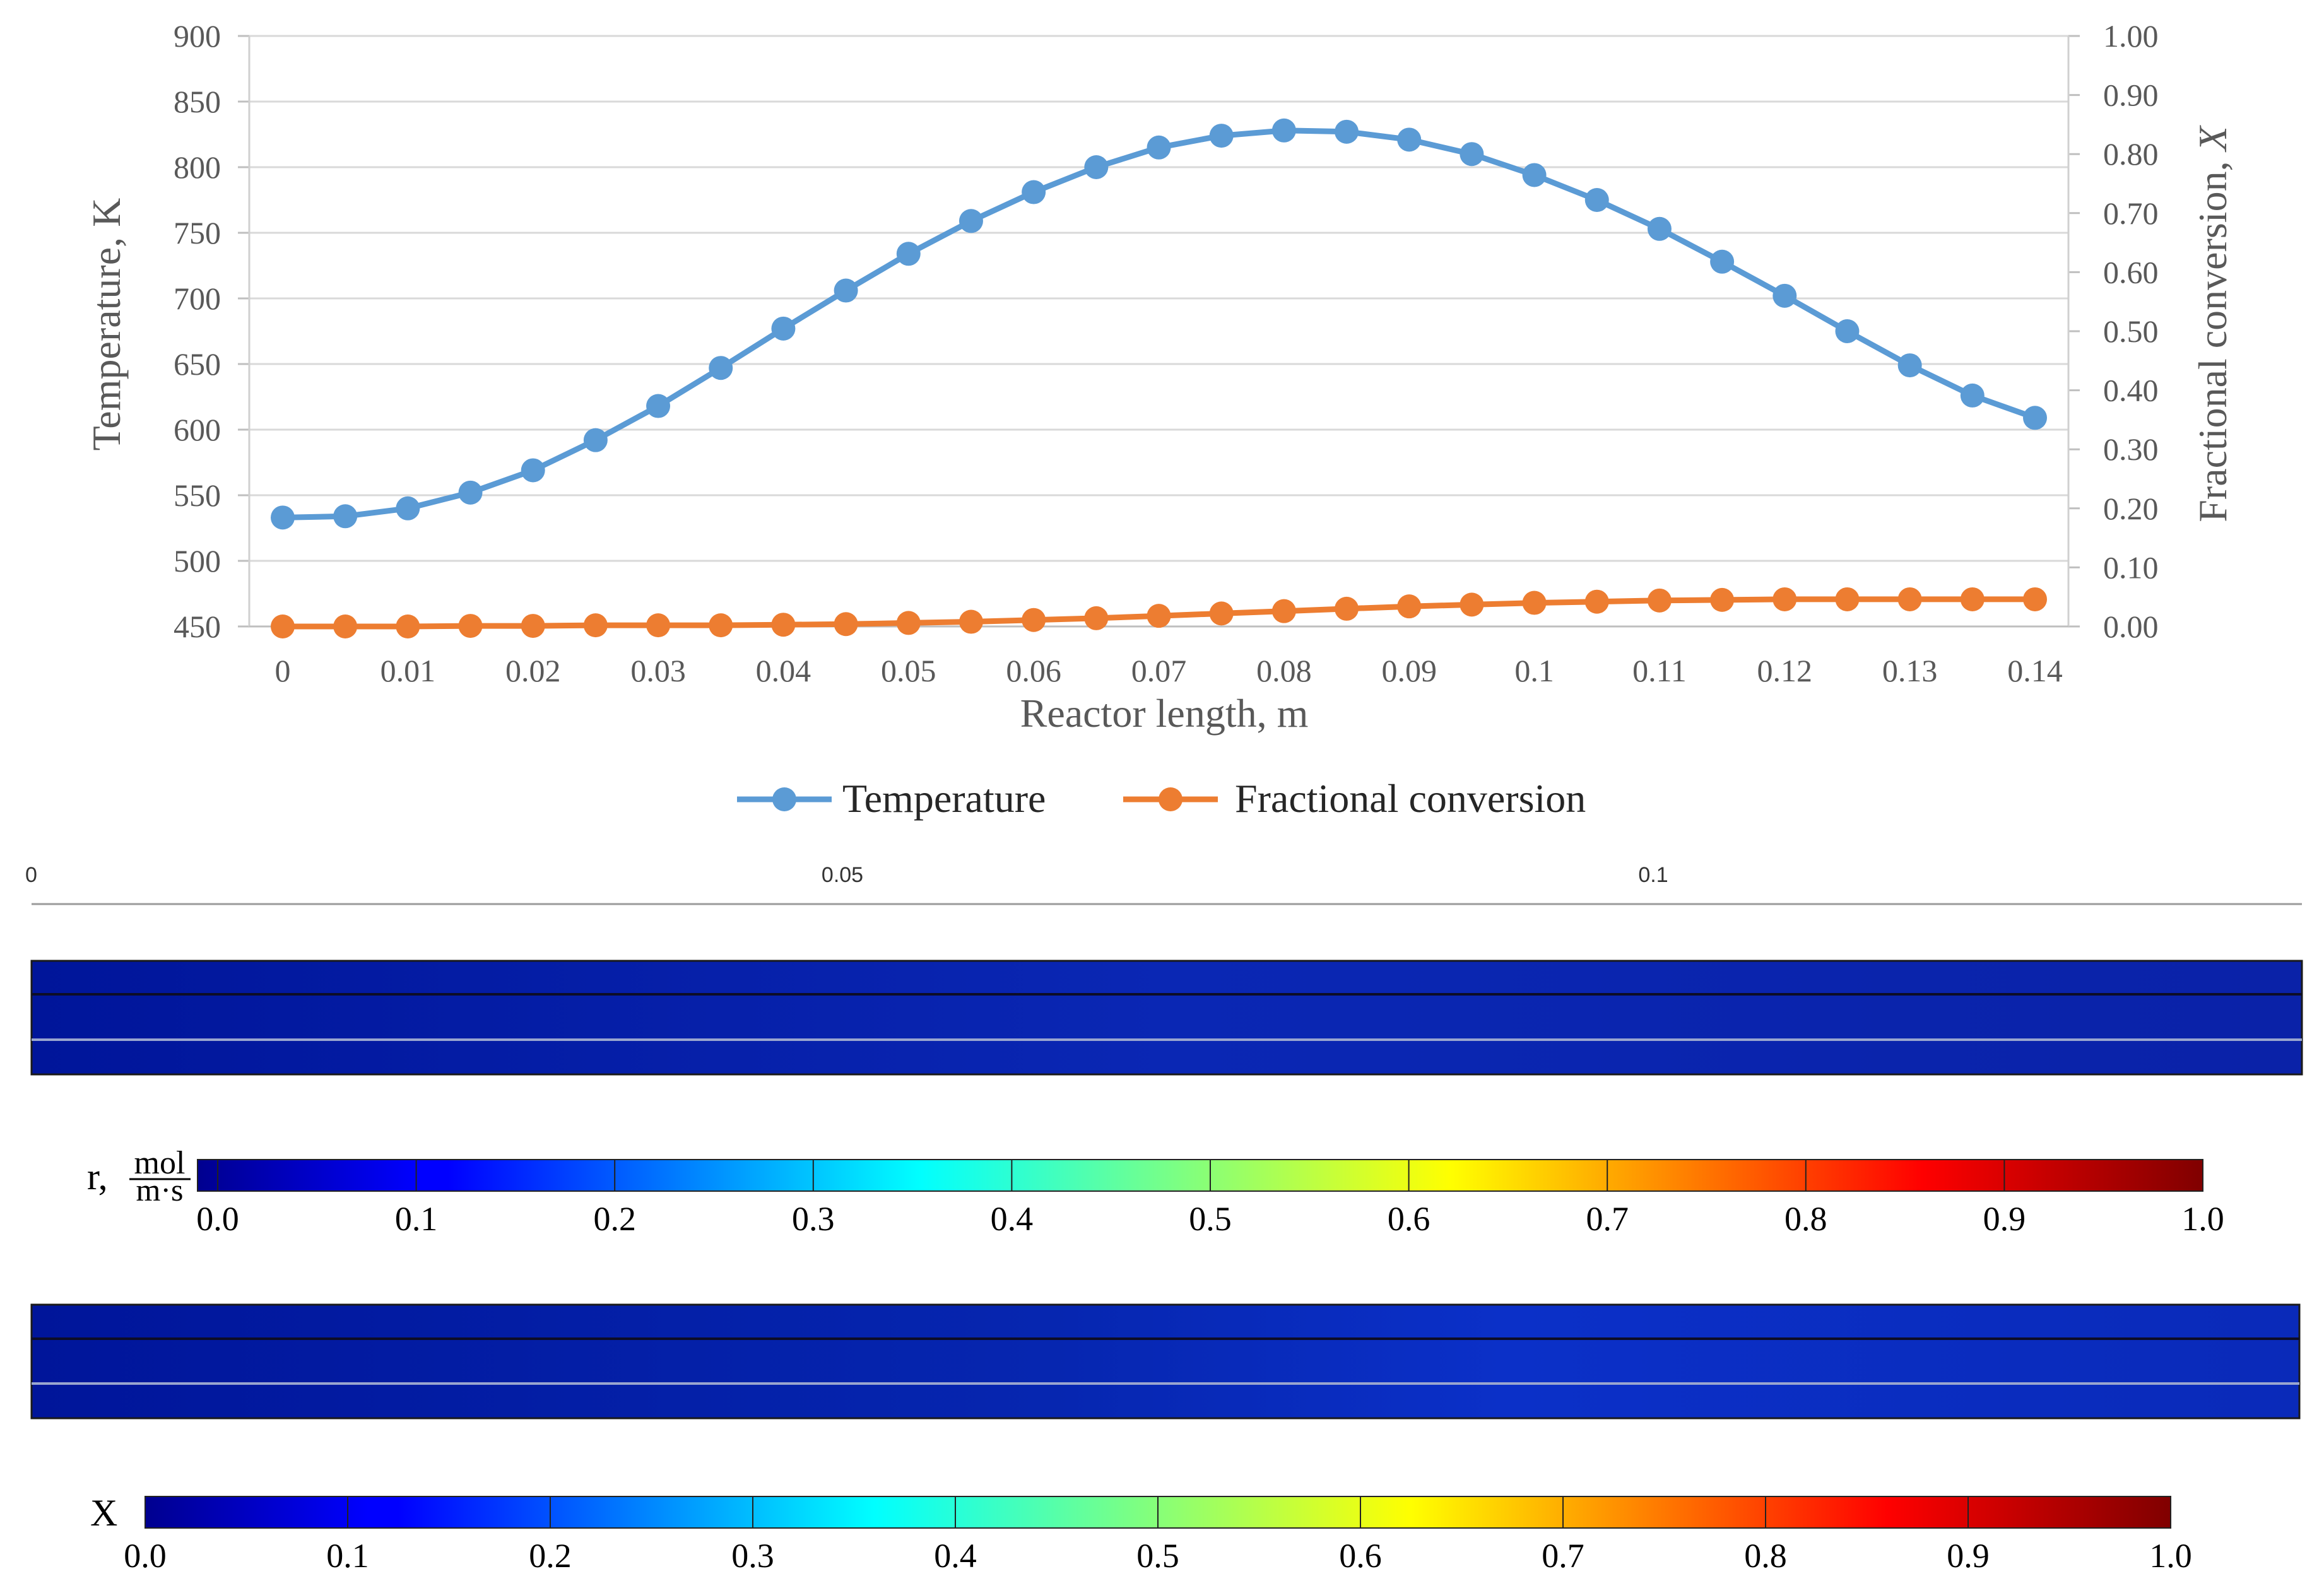  I want to click on colorbar-tick-label: 0.3, so click(814, 1219).